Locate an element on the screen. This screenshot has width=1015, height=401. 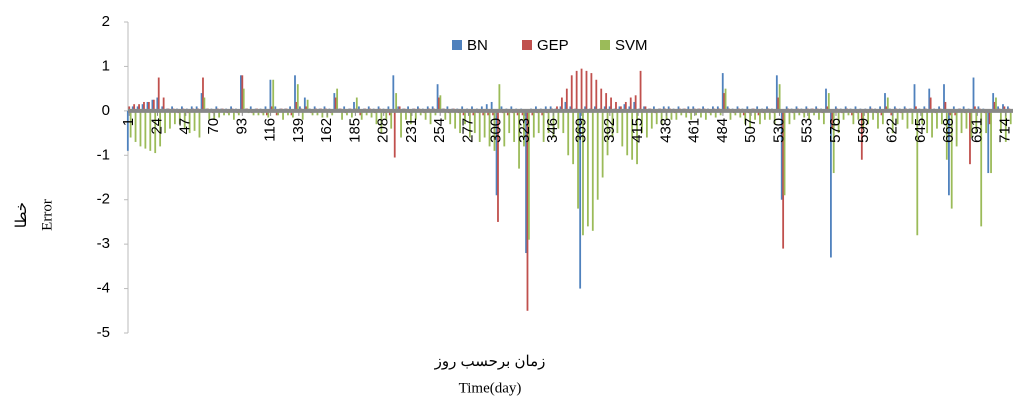
legend-swatch is located at coordinates (457, 45).